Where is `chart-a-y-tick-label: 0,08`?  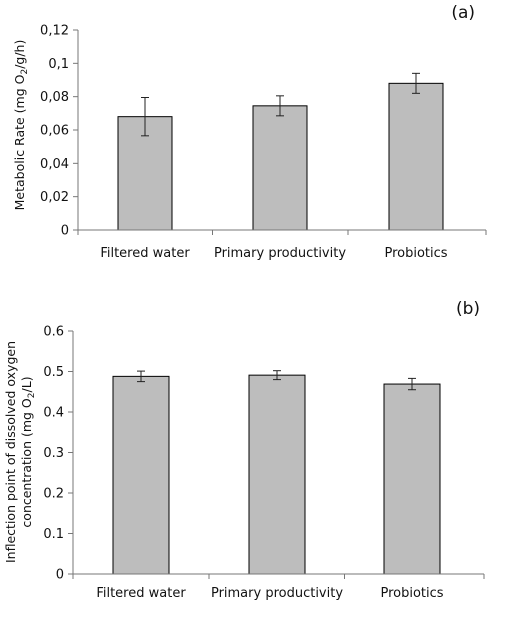
chart-a-y-tick-label: 0,08 is located at coordinates (54, 97).